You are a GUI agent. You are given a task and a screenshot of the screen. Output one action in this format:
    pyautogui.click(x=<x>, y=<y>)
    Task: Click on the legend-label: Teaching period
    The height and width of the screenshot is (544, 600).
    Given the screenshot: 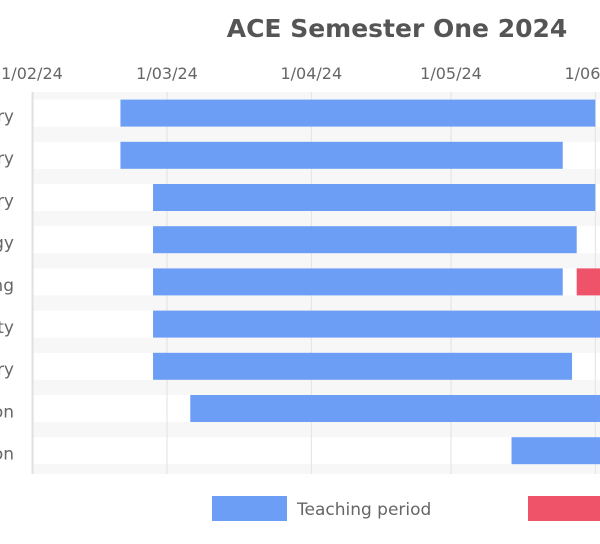 What is the action you would take?
    pyautogui.click(x=363, y=510)
    